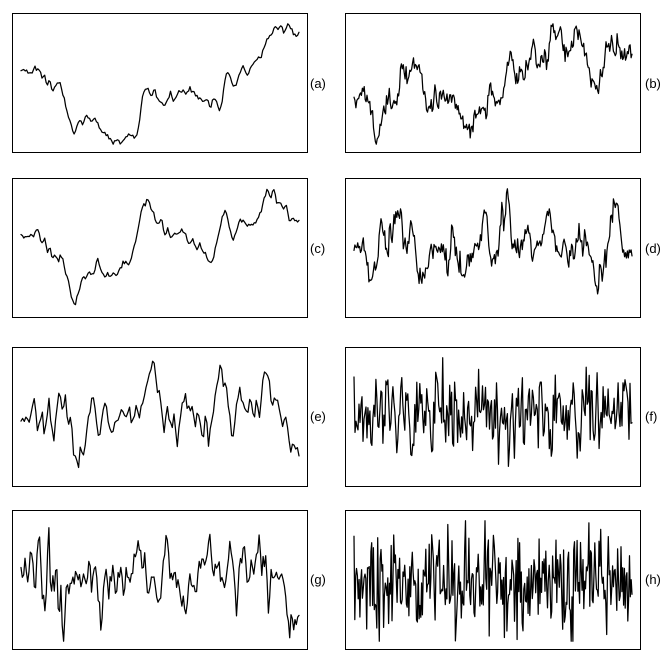  What do you see at coordinates (651, 416) in the screenshot?
I see `panel-f-label: (f)` at bounding box center [651, 416].